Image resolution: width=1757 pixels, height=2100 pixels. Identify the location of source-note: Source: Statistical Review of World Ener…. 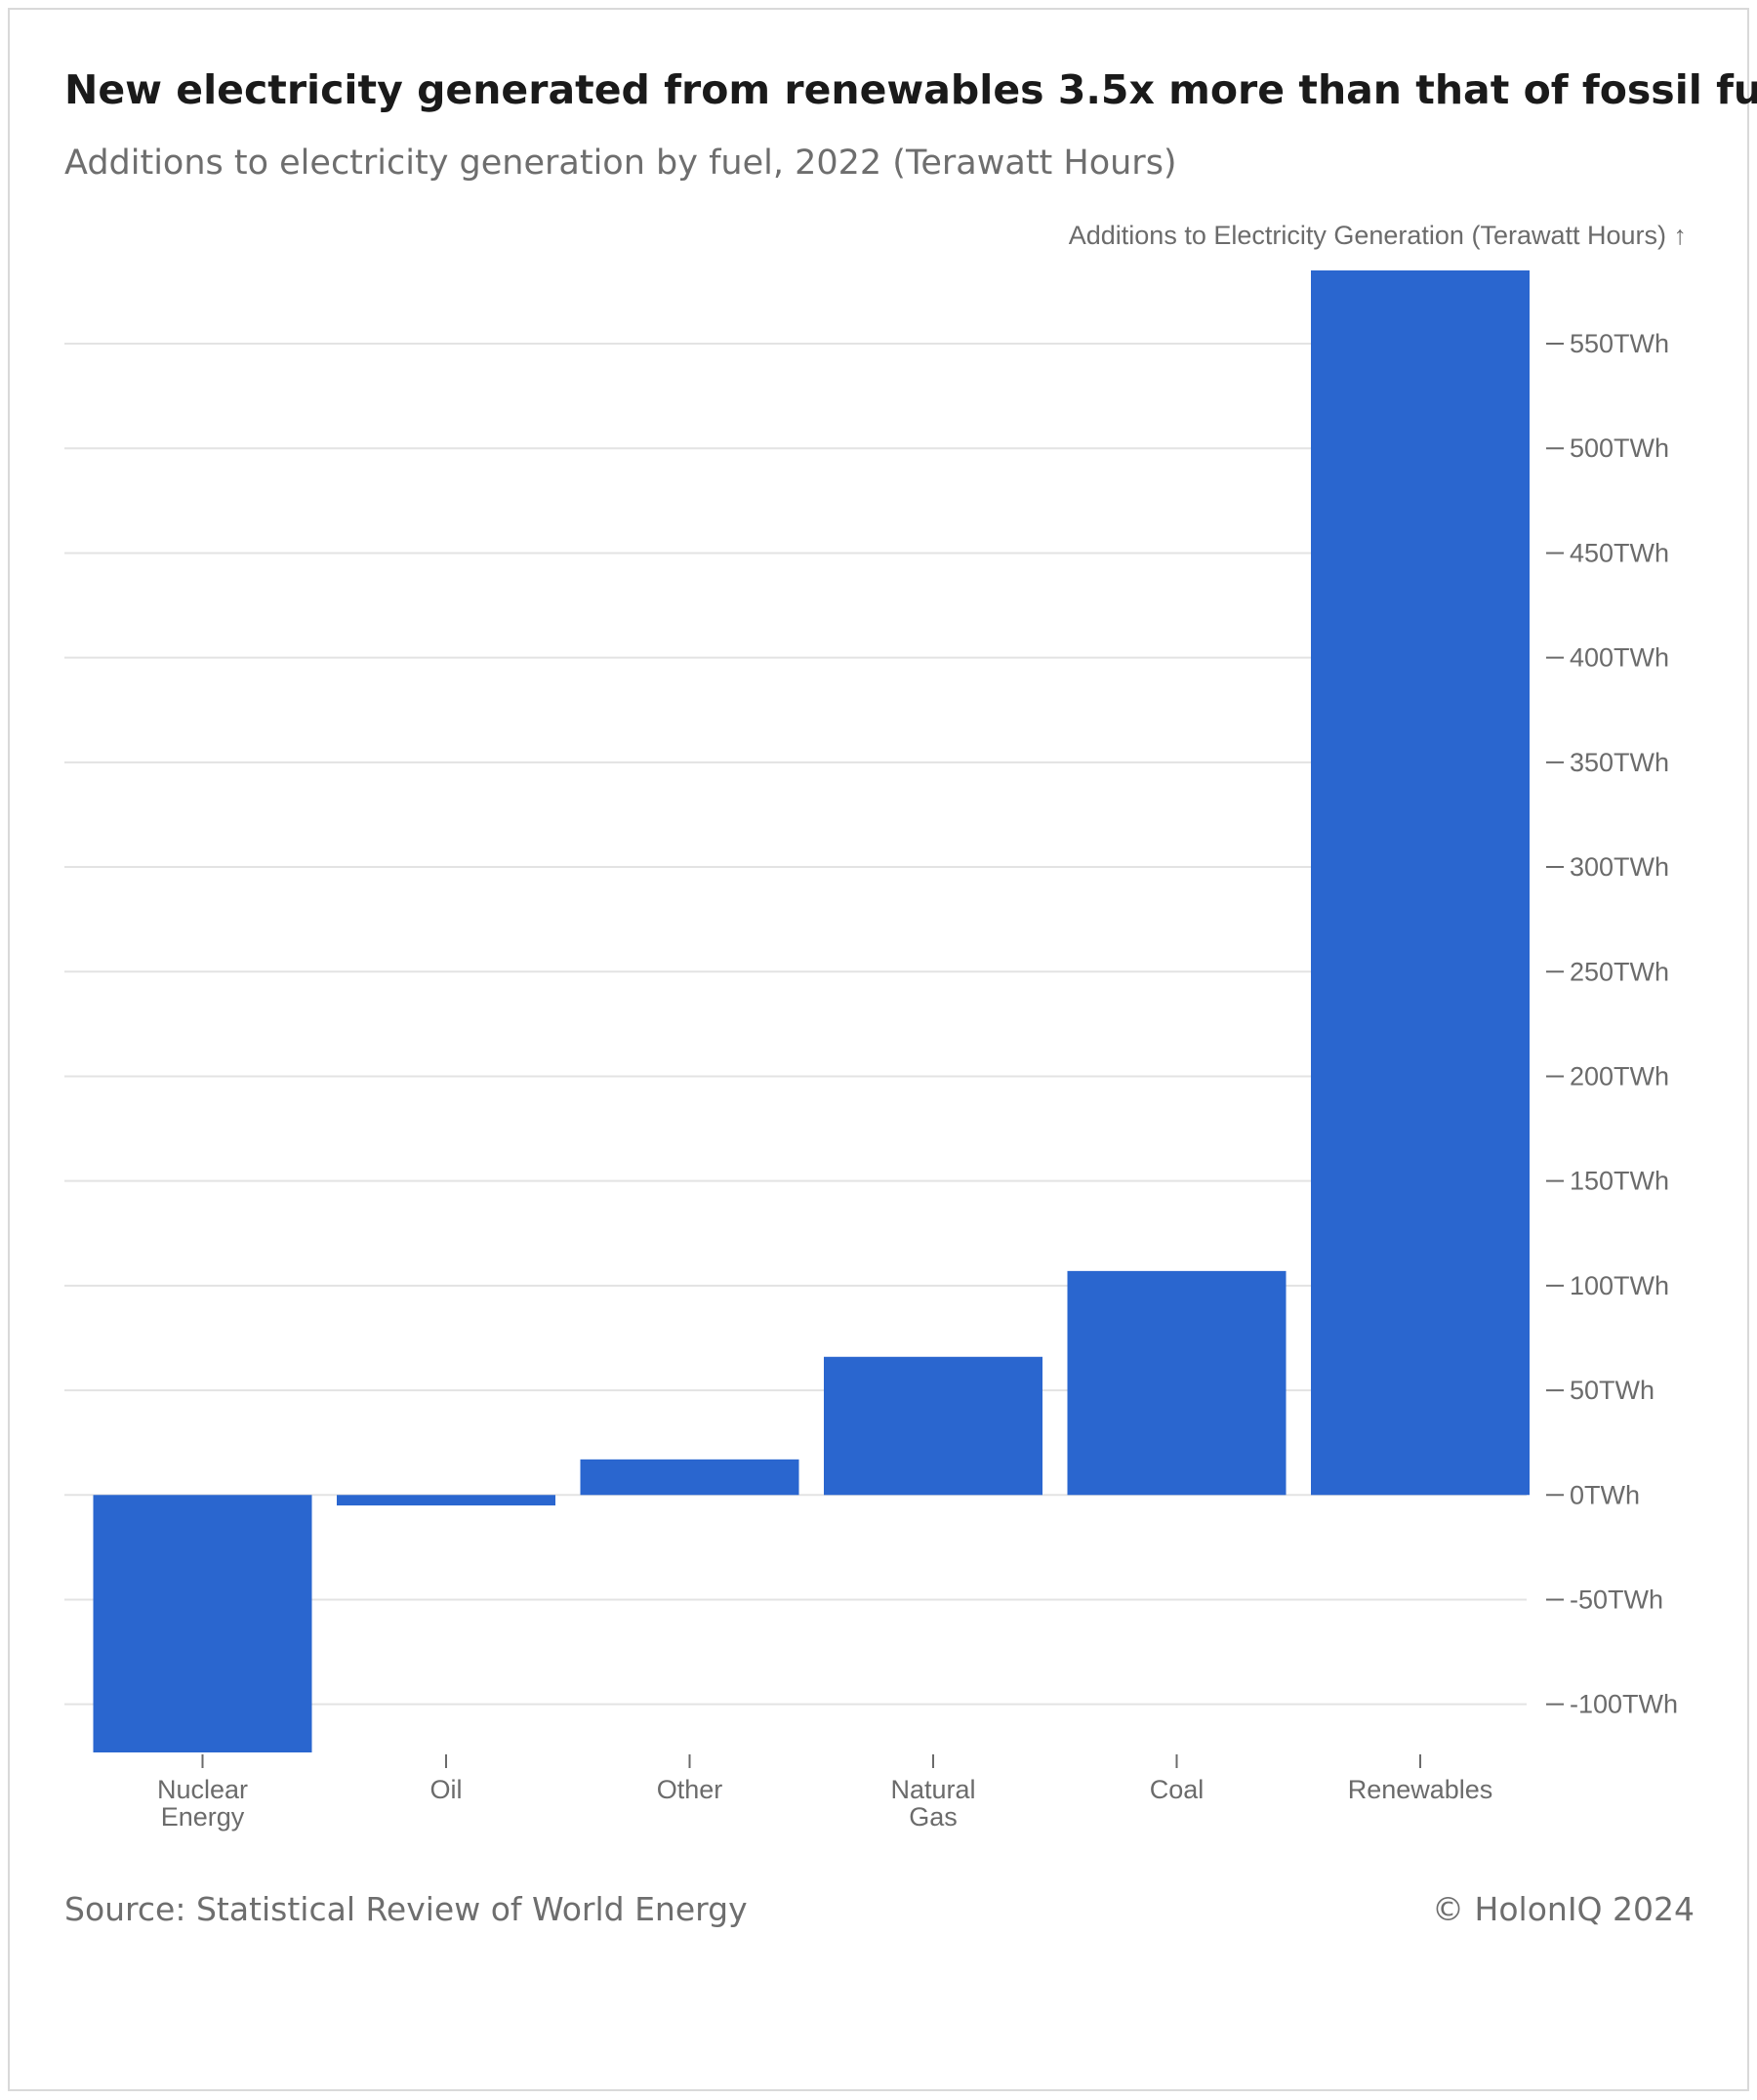
(406, 1909).